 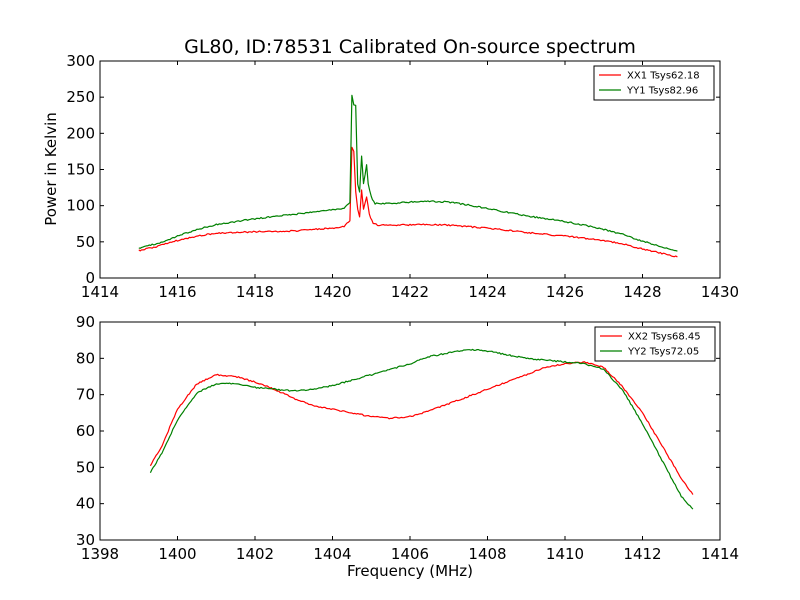 I want to click on y-tick-label: 60, so click(x=85, y=431).